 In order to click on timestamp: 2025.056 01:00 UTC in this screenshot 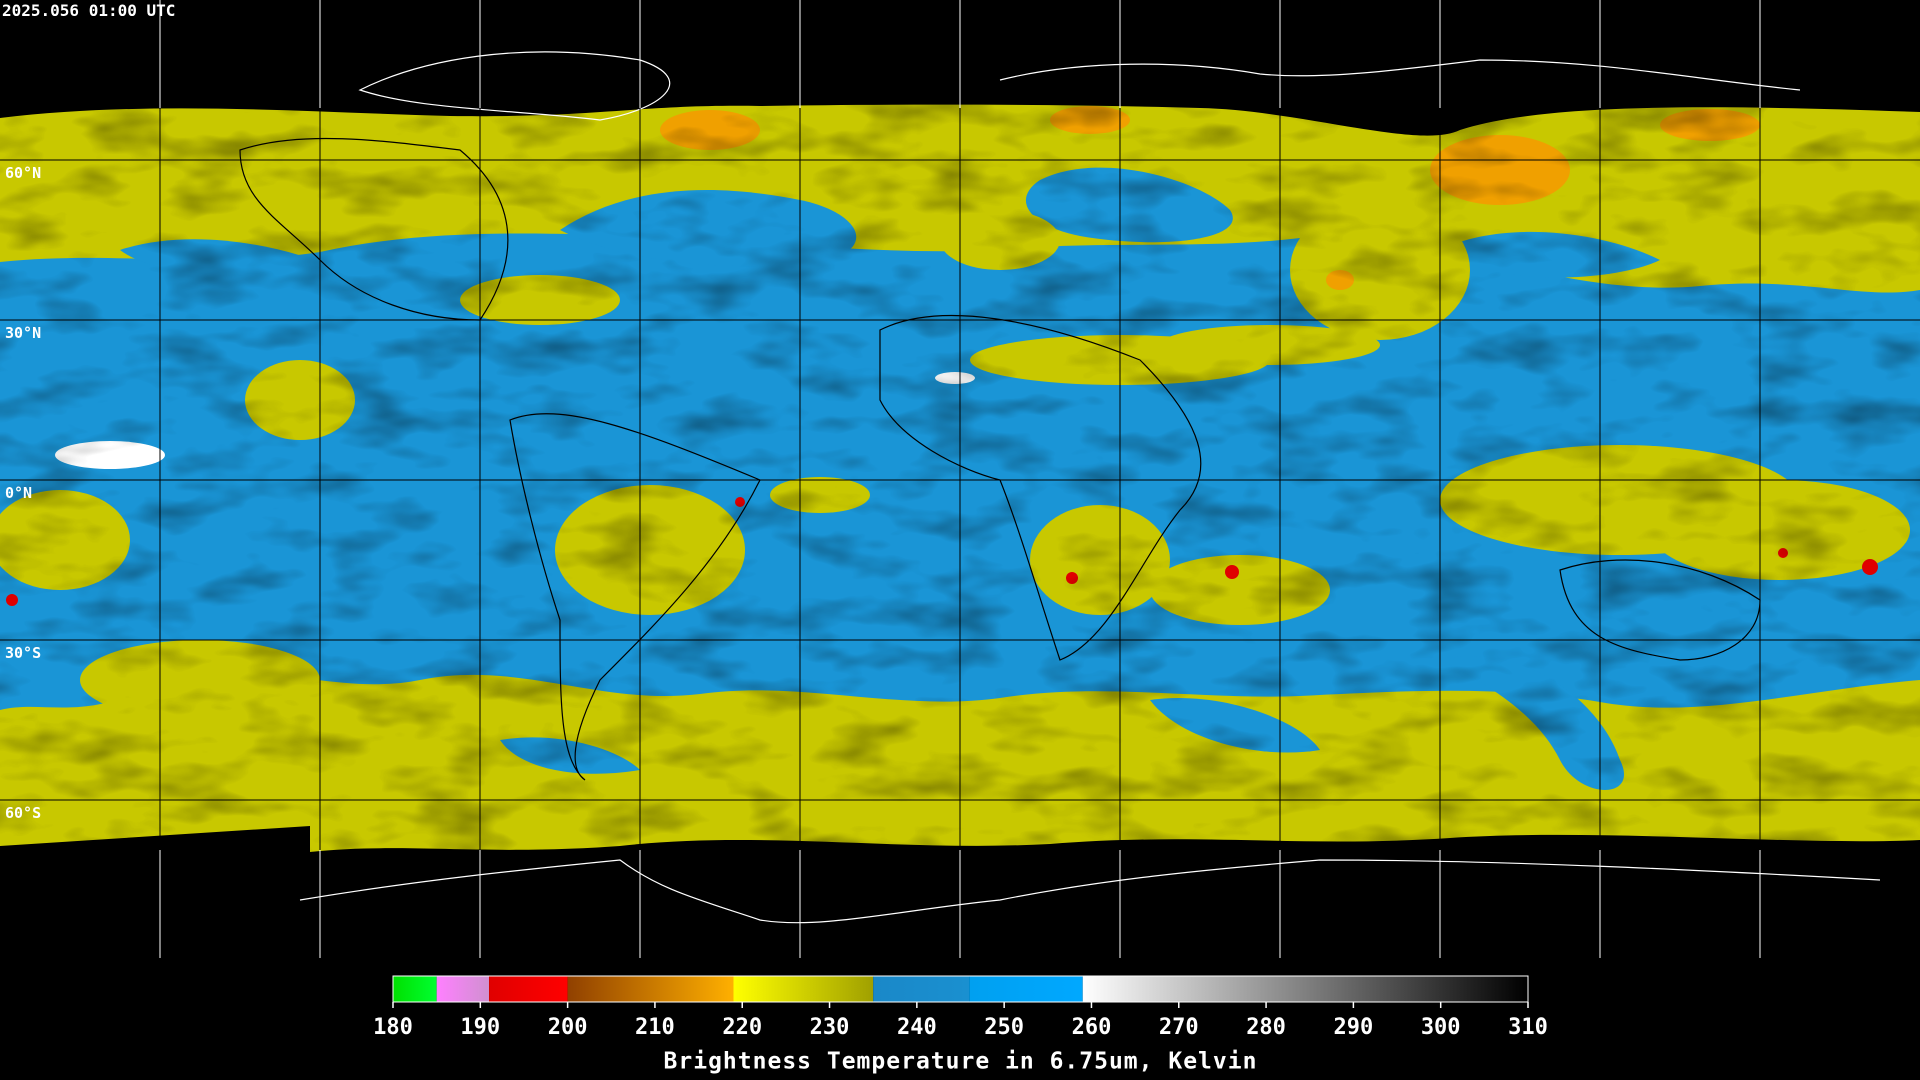, I will do `click(88, 10)`.